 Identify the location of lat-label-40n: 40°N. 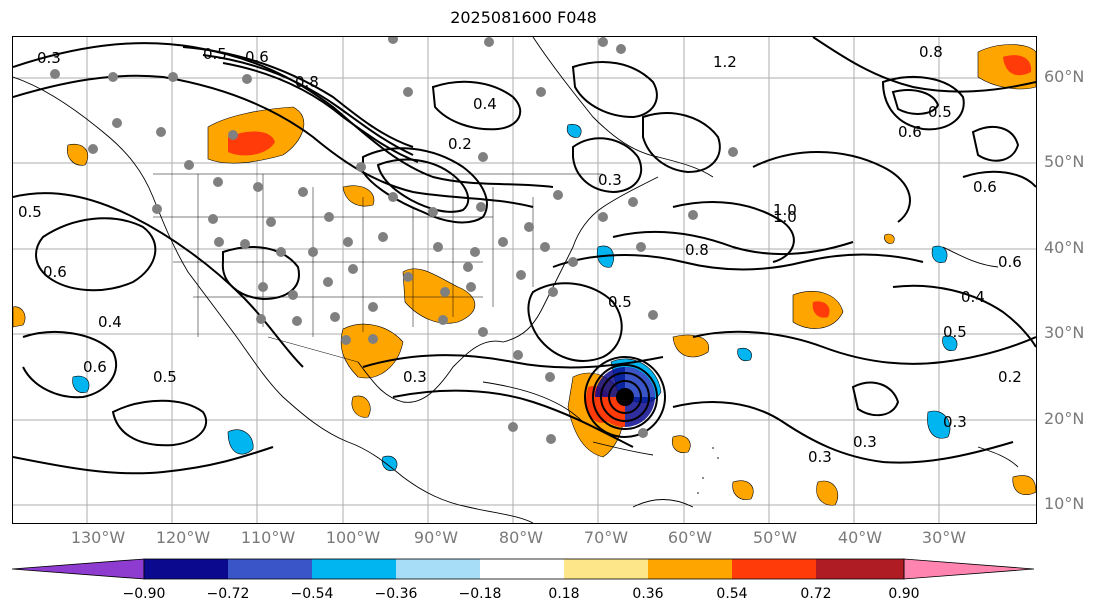
(1064, 247).